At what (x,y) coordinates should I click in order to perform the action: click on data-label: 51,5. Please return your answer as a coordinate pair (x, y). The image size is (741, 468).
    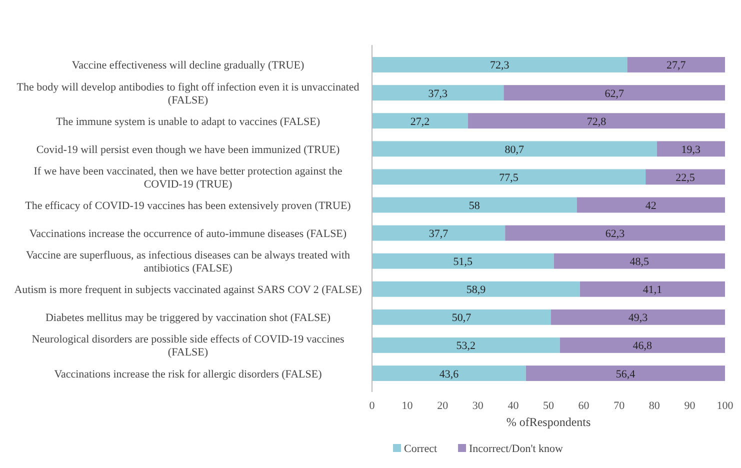
    Looking at the image, I should click on (463, 262).